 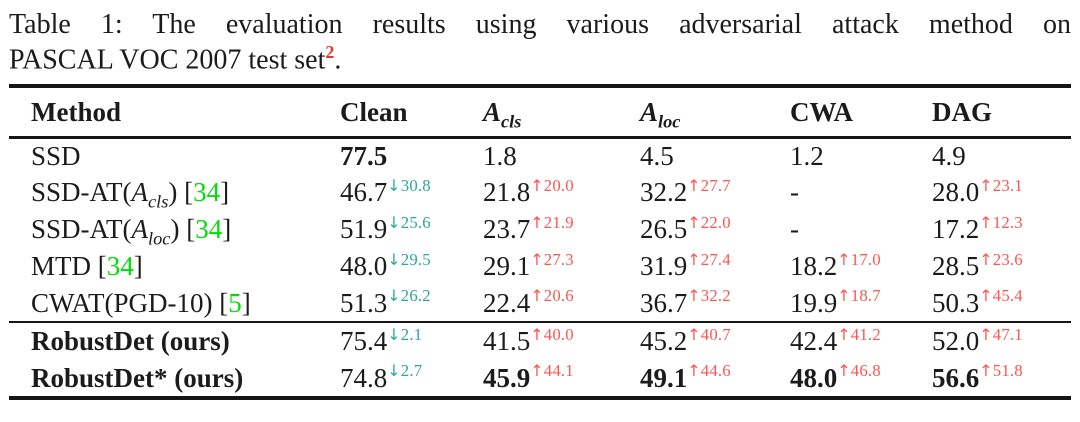 I want to click on method-cell: MTD [34], so click(x=174, y=266).